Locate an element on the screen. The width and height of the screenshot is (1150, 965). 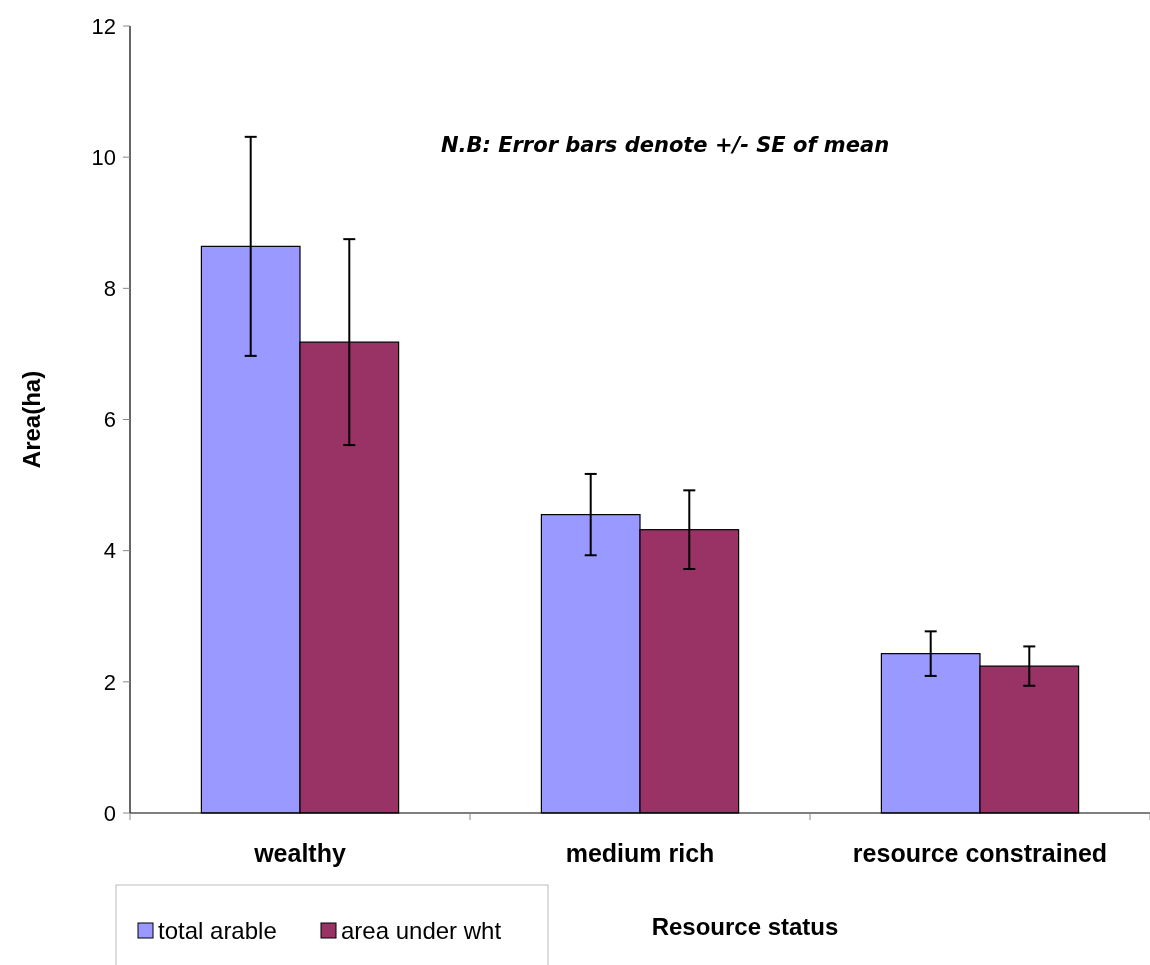
y-tick-label: 4 is located at coordinates (109, 551).